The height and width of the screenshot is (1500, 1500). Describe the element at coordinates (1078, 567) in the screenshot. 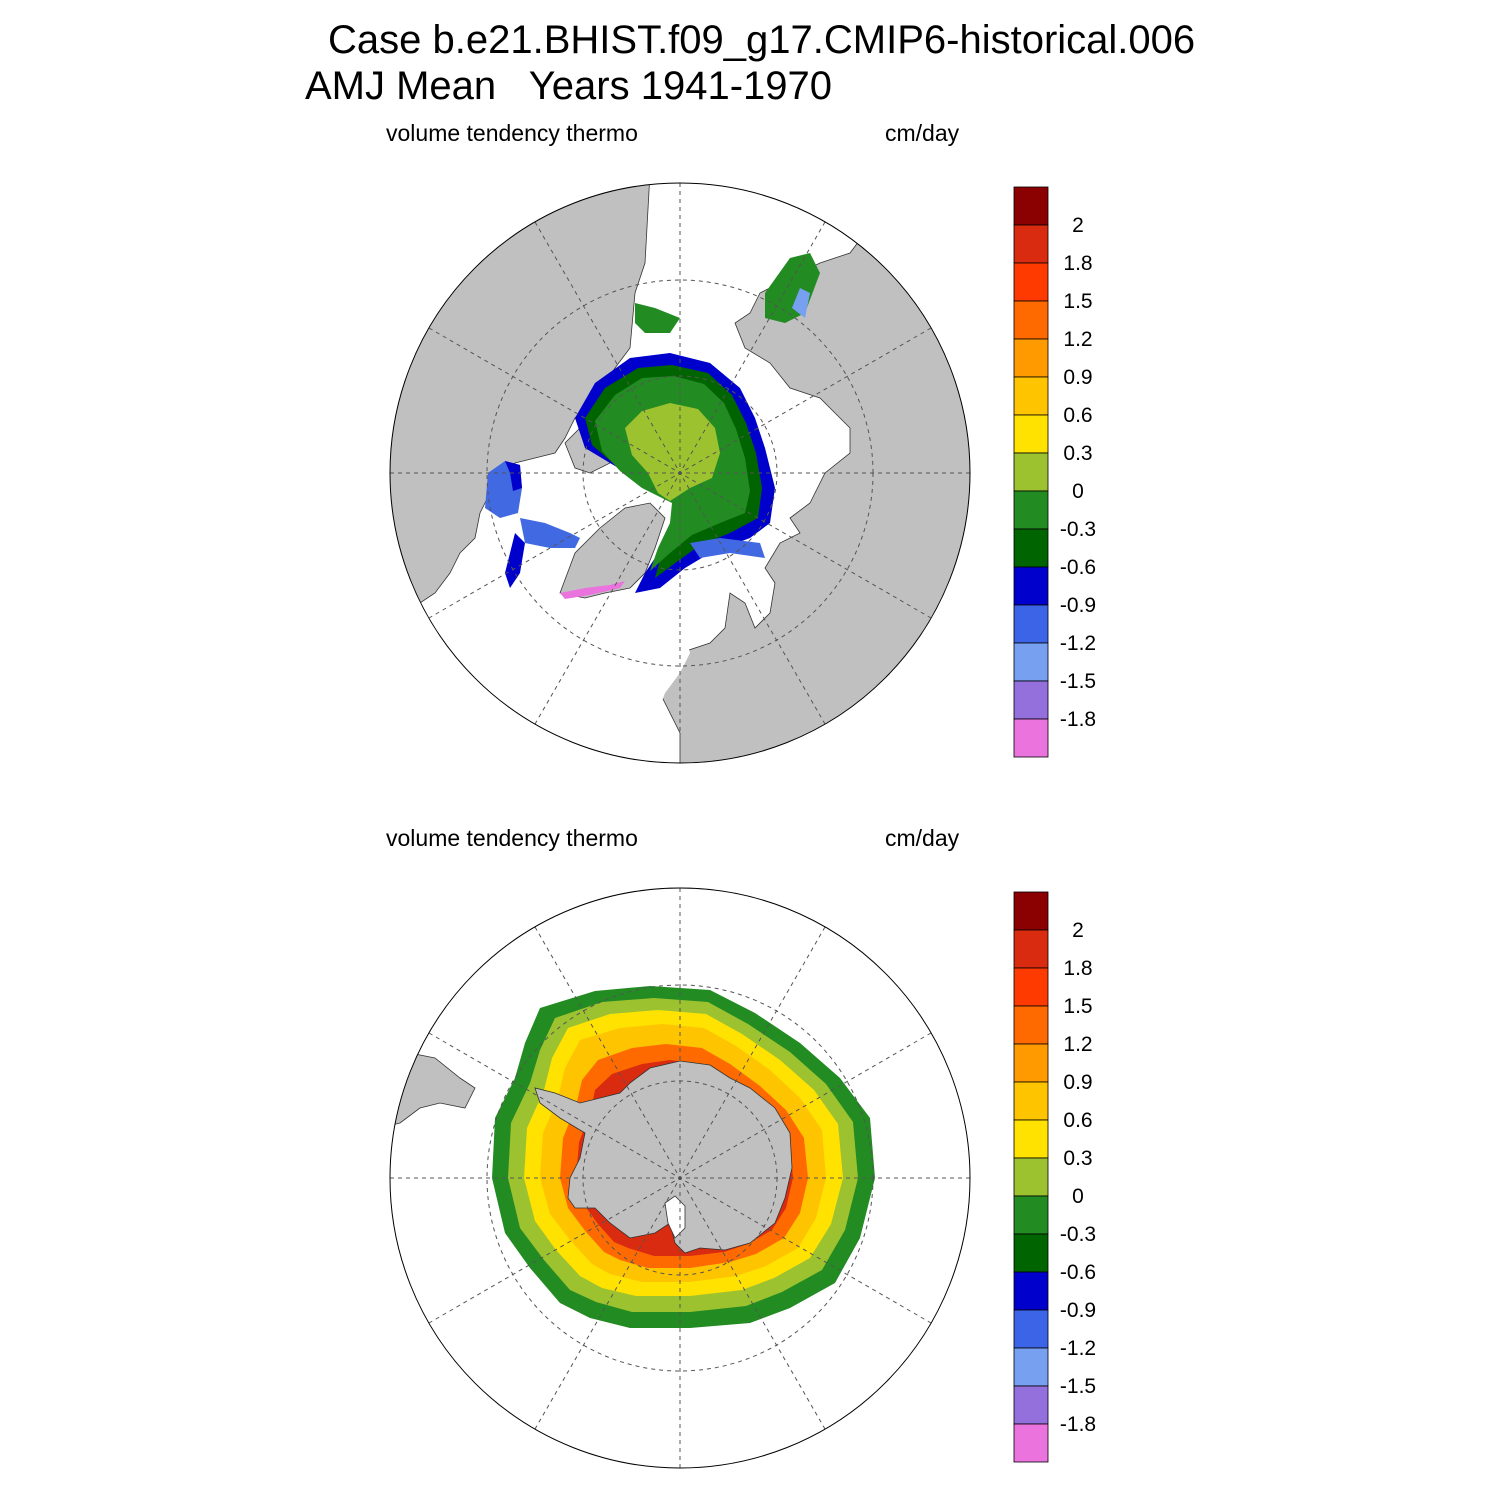

I see `north-colorbar-label: -0.6` at that location.